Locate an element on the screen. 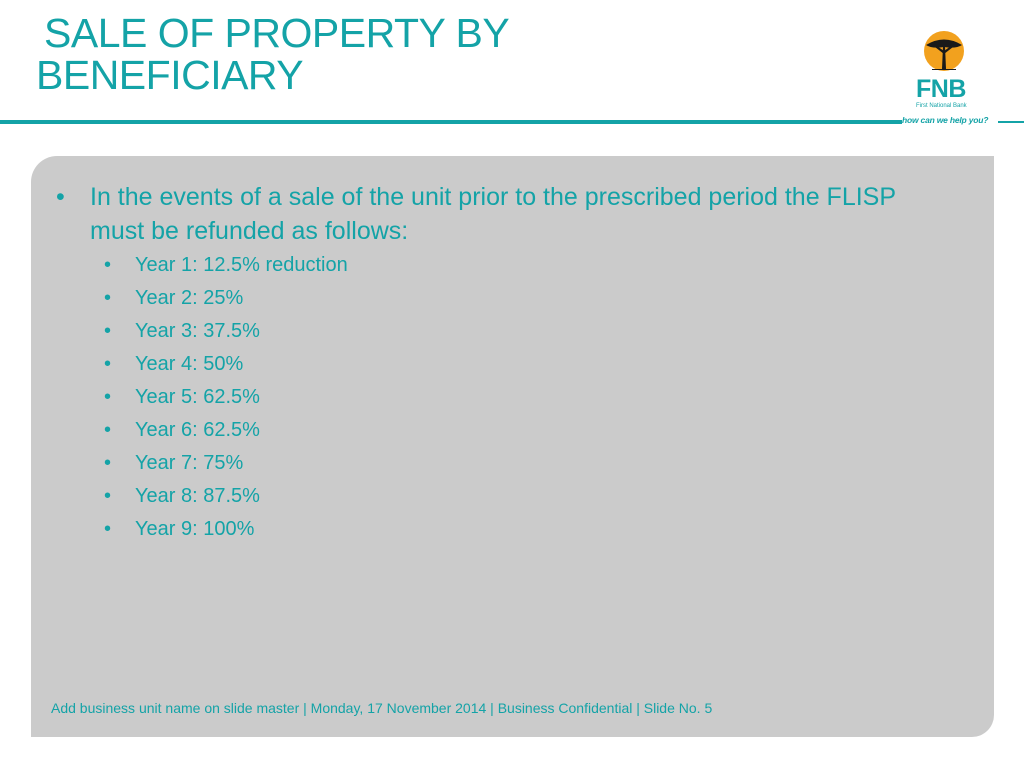  list-item: Year 7: 75% is located at coordinates (520, 463).